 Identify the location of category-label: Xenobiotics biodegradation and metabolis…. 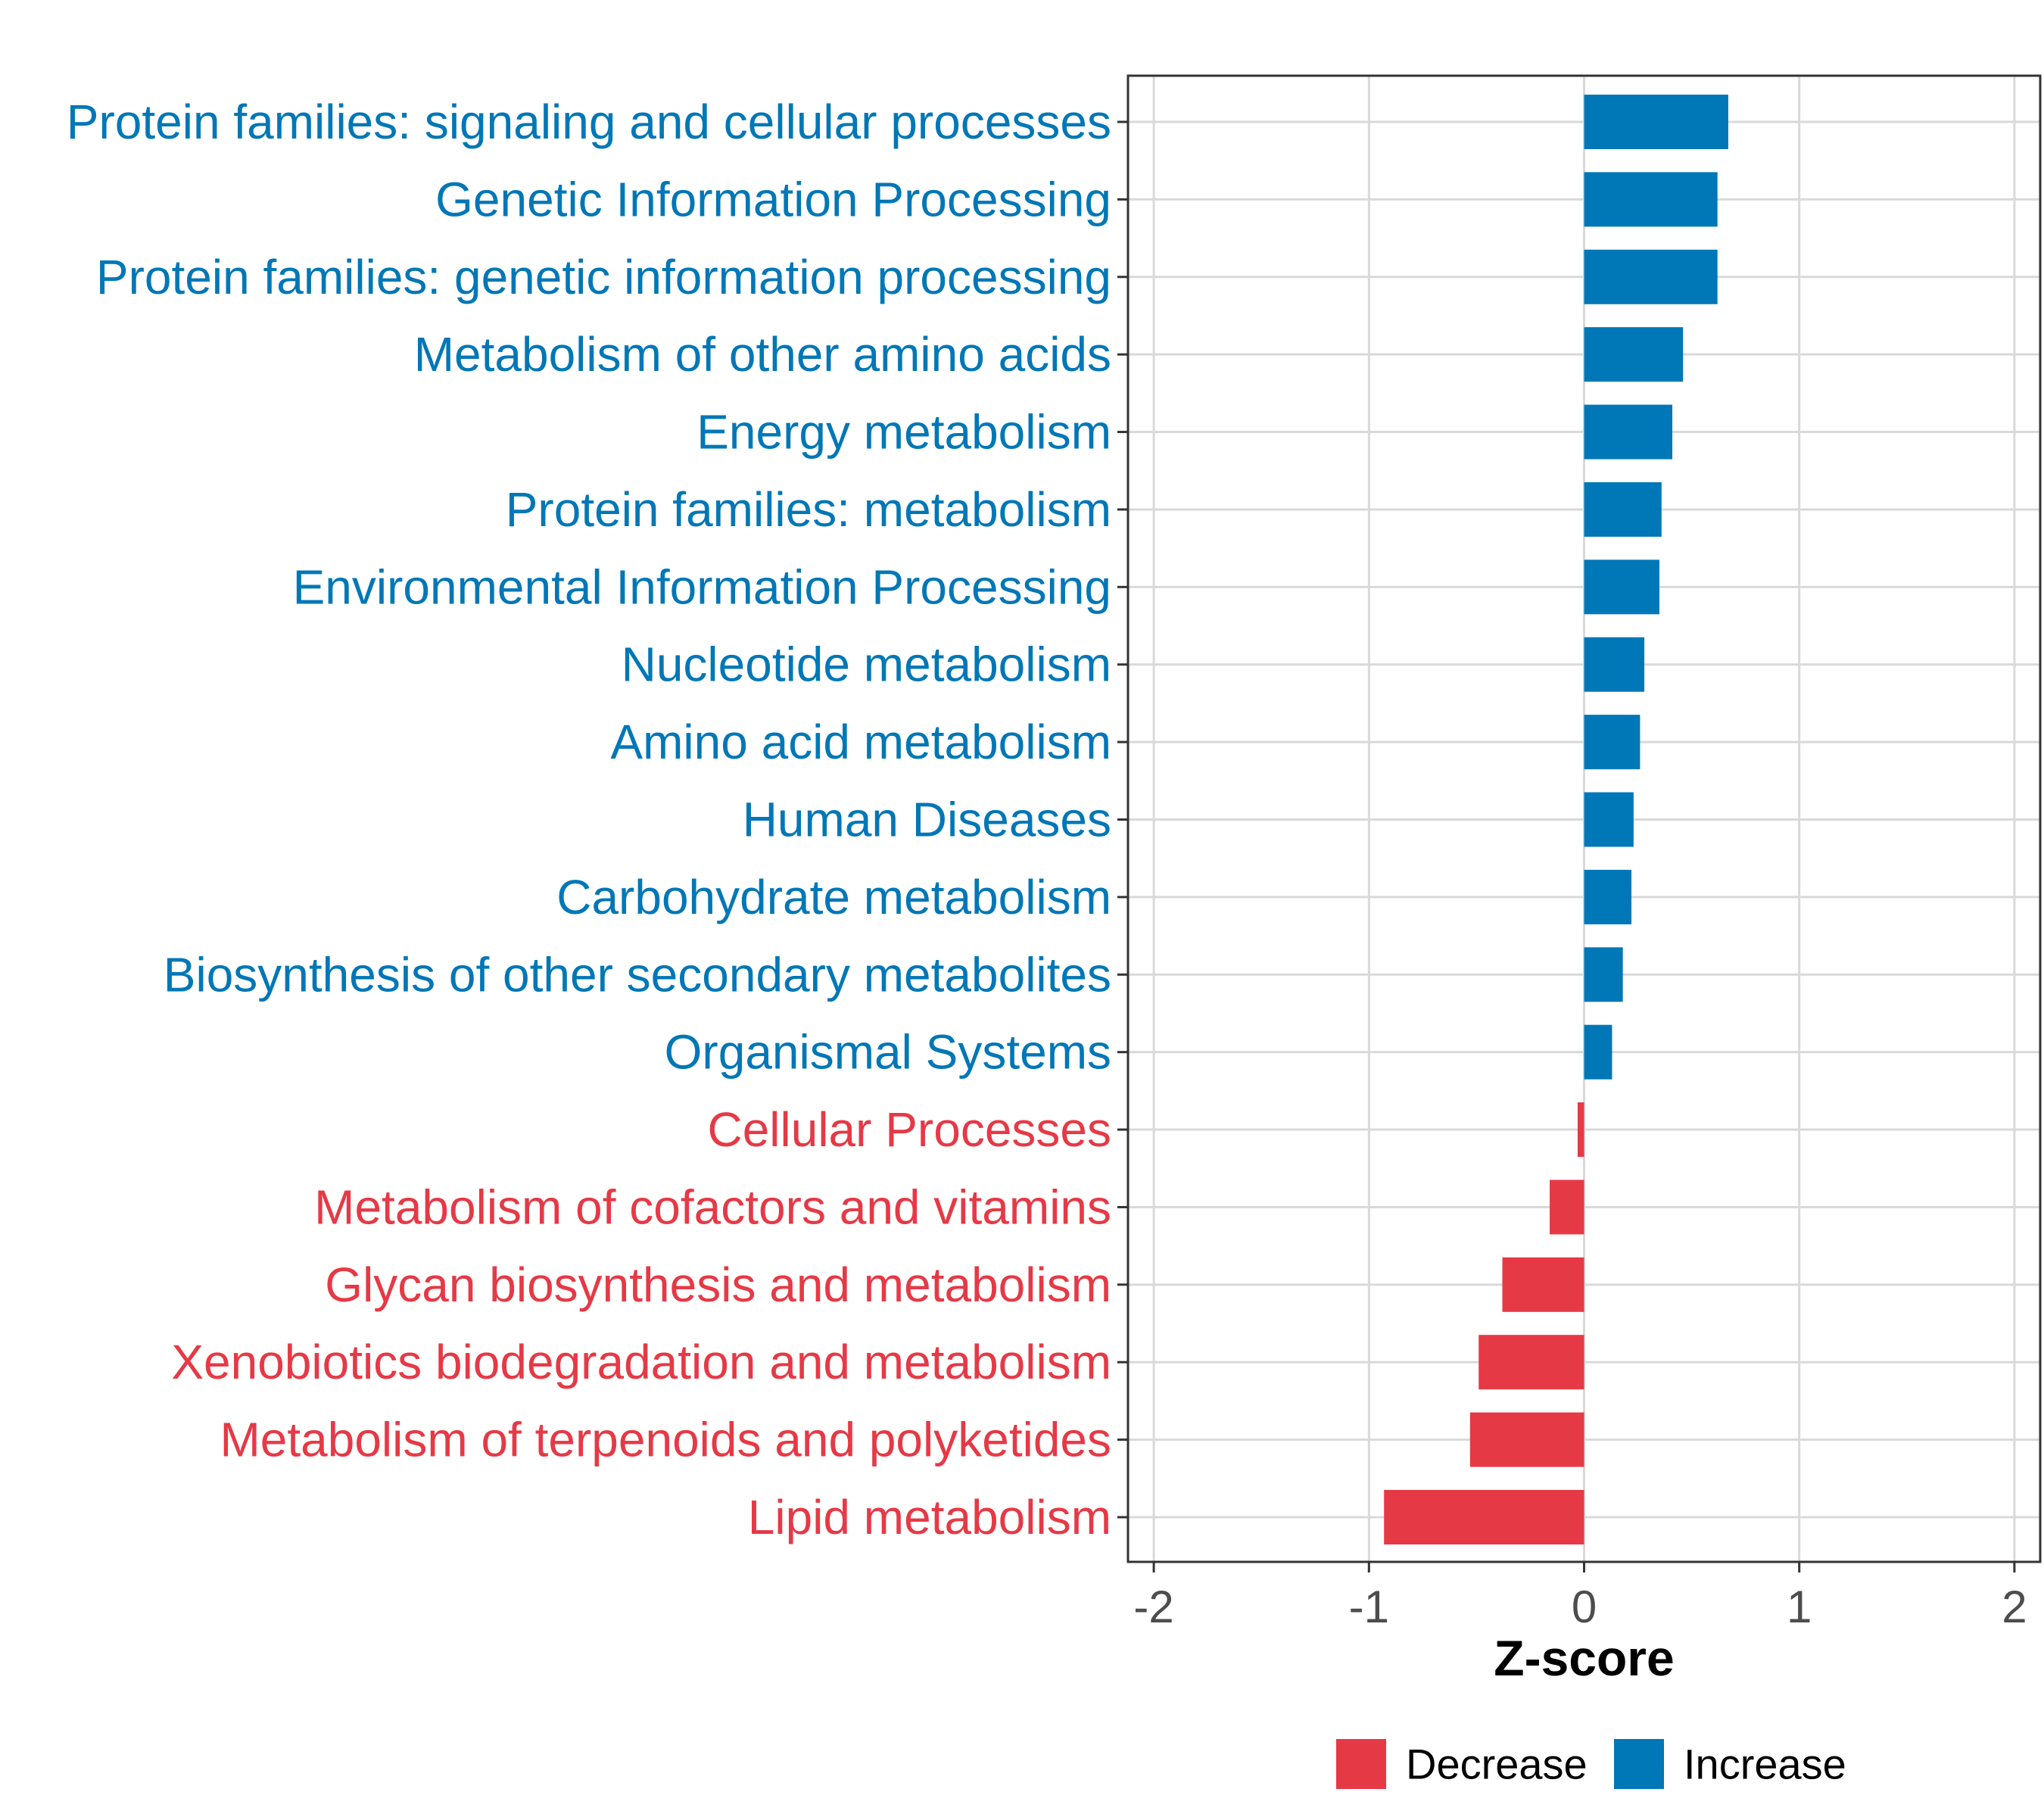
(641, 1362).